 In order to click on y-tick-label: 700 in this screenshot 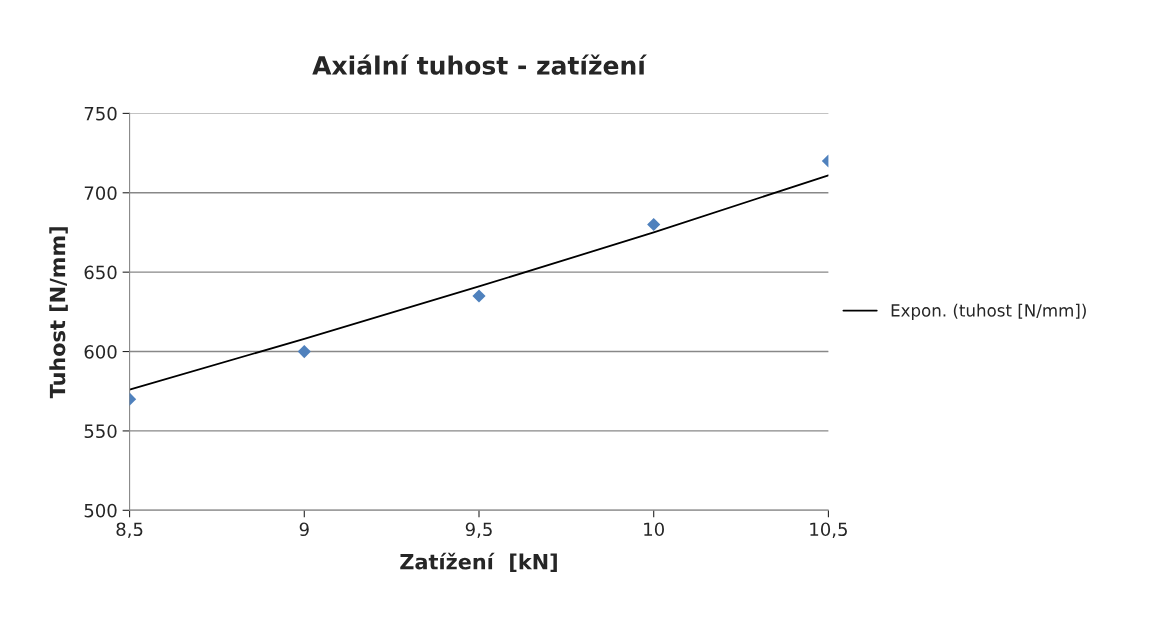, I will do `click(100, 193)`.